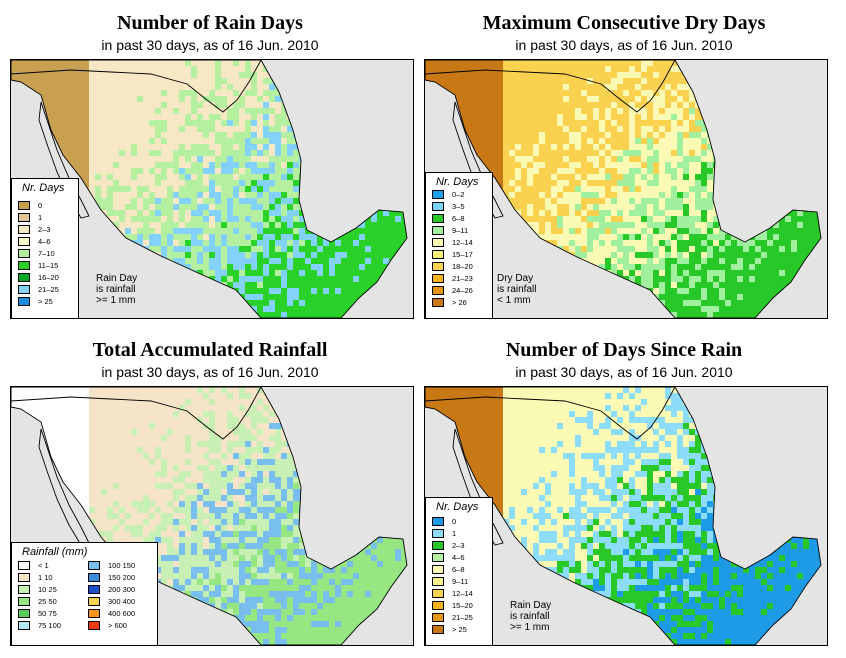 The width and height of the screenshot is (846, 658). What do you see at coordinates (462, 266) in the screenshot?
I see `legend-label: 18–20` at bounding box center [462, 266].